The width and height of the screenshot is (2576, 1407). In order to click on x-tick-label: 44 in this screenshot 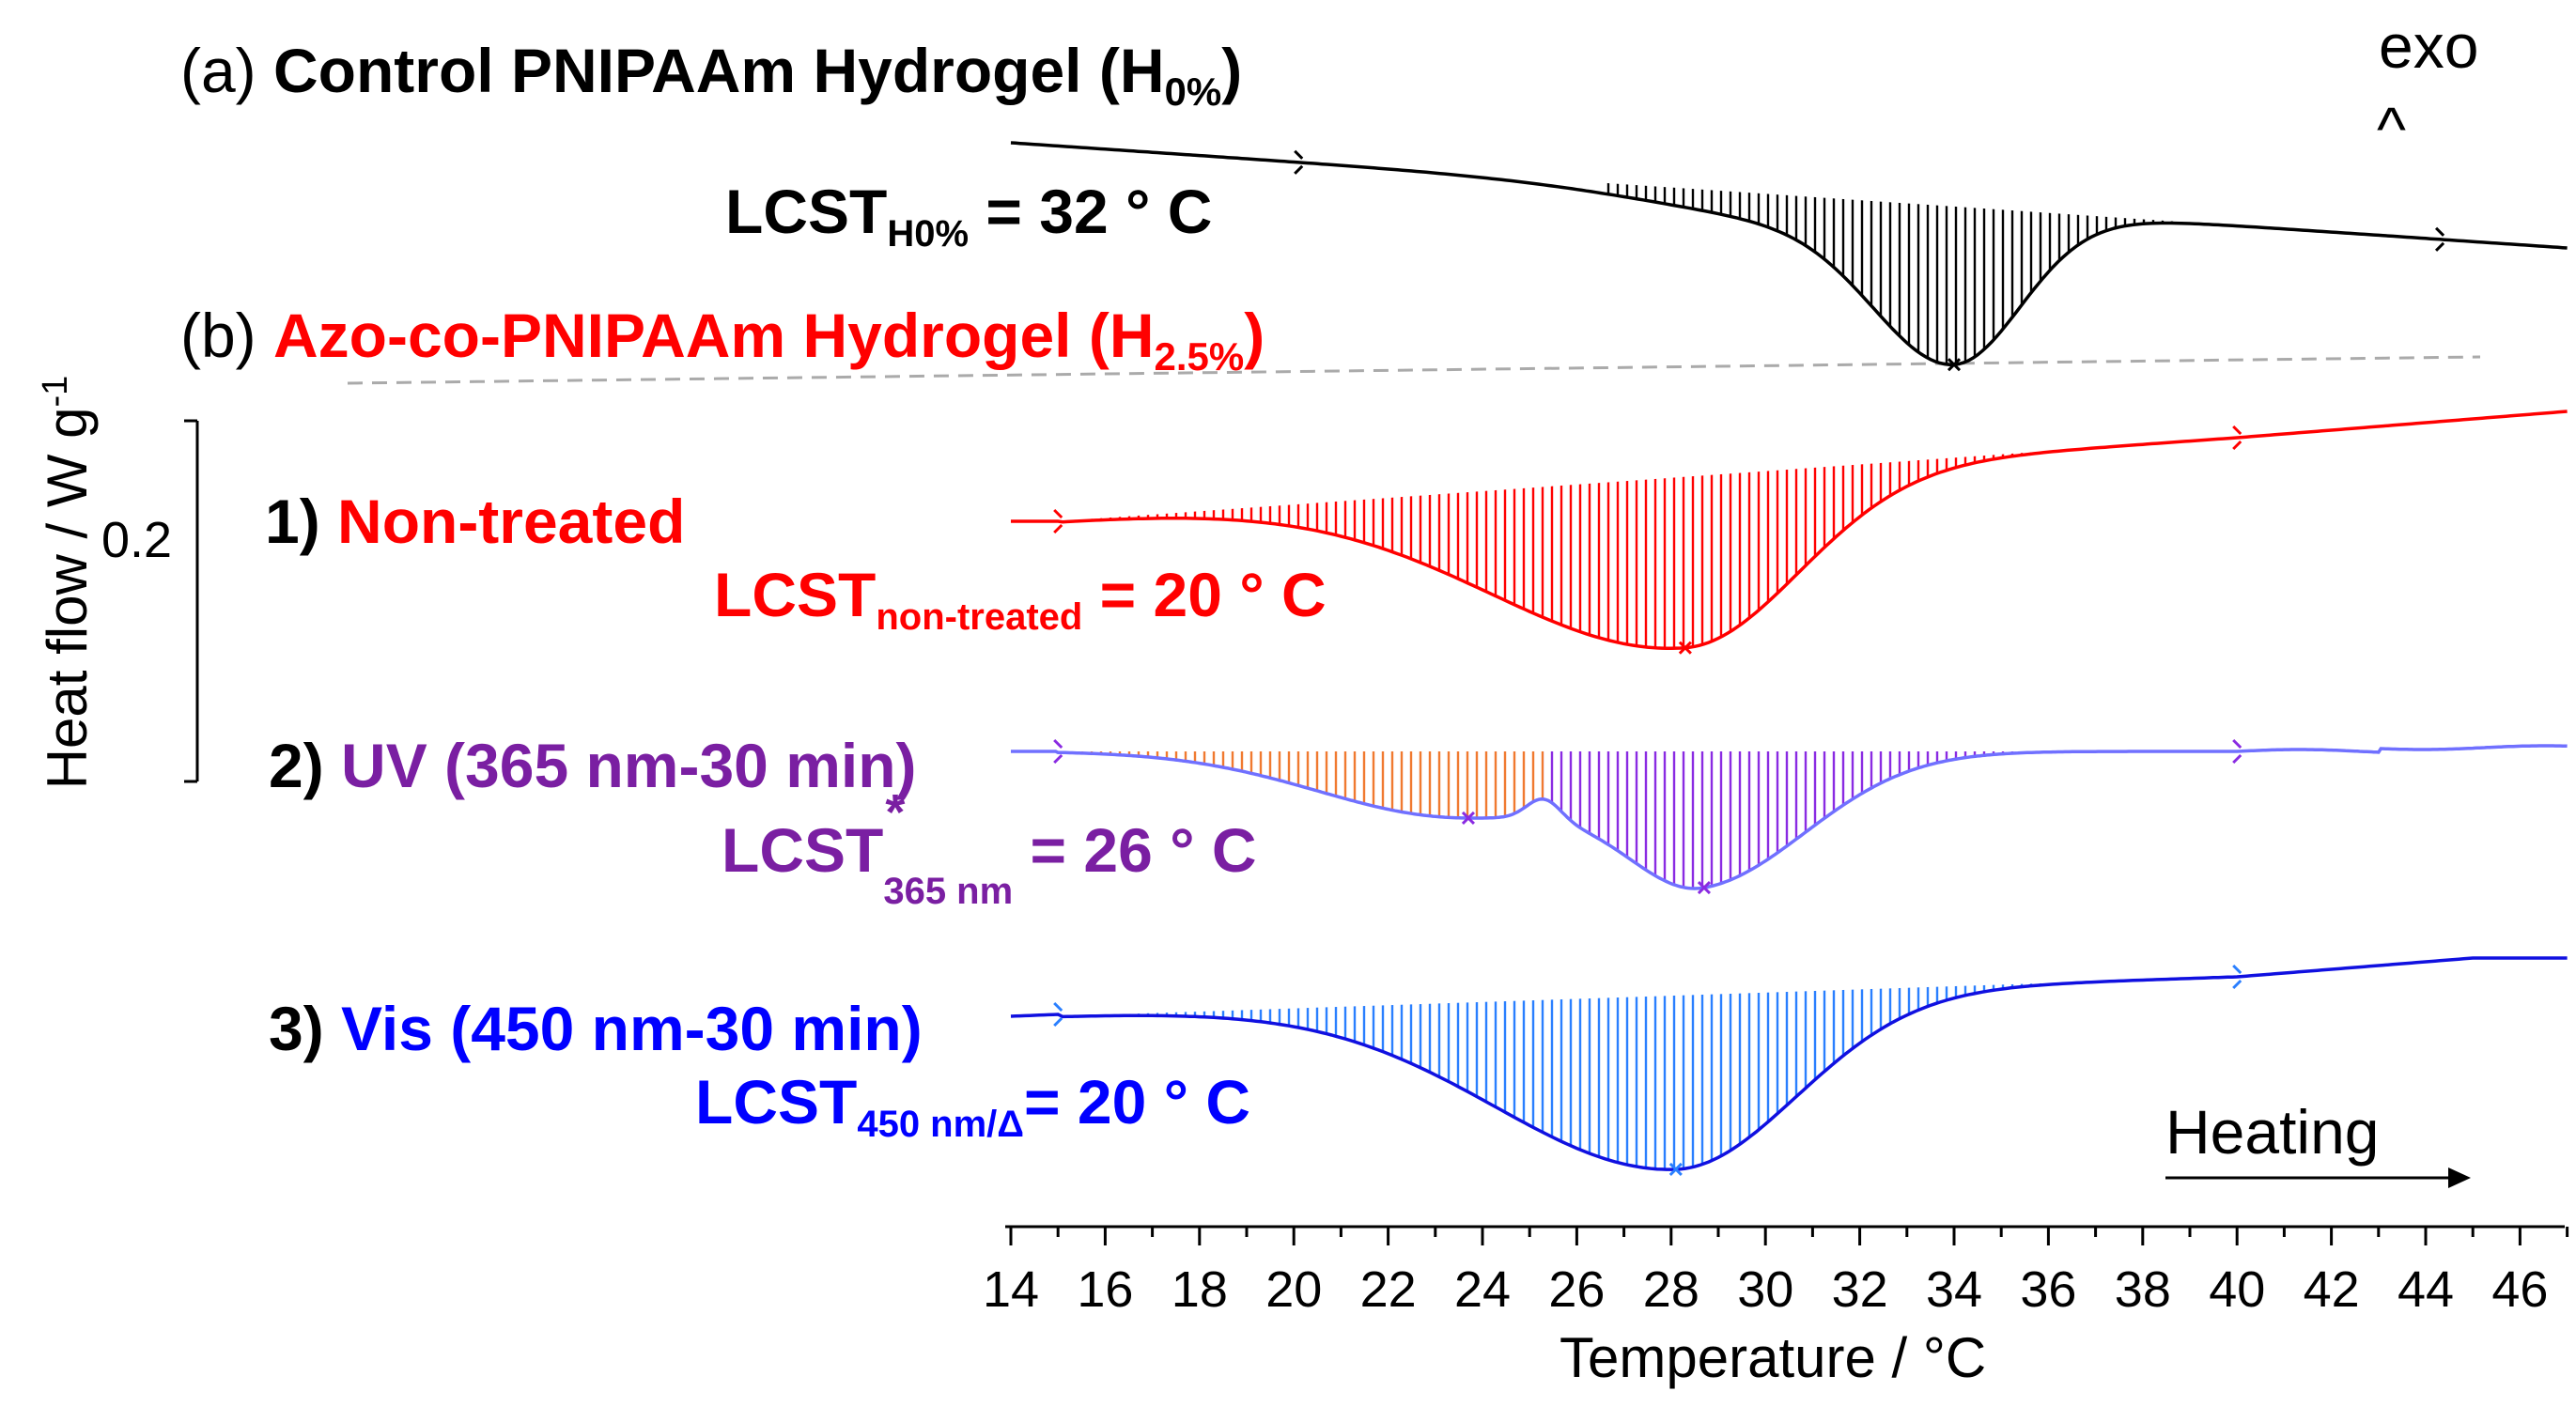, I will do `click(2426, 1289)`.